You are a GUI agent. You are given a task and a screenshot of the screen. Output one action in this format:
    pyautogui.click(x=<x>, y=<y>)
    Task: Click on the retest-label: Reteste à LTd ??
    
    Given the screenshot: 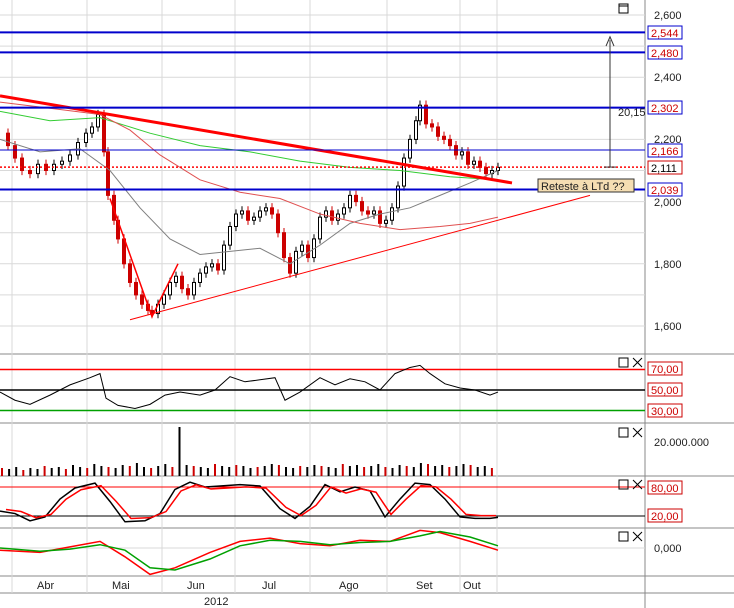 What is the action you would take?
    pyautogui.click(x=583, y=187)
    